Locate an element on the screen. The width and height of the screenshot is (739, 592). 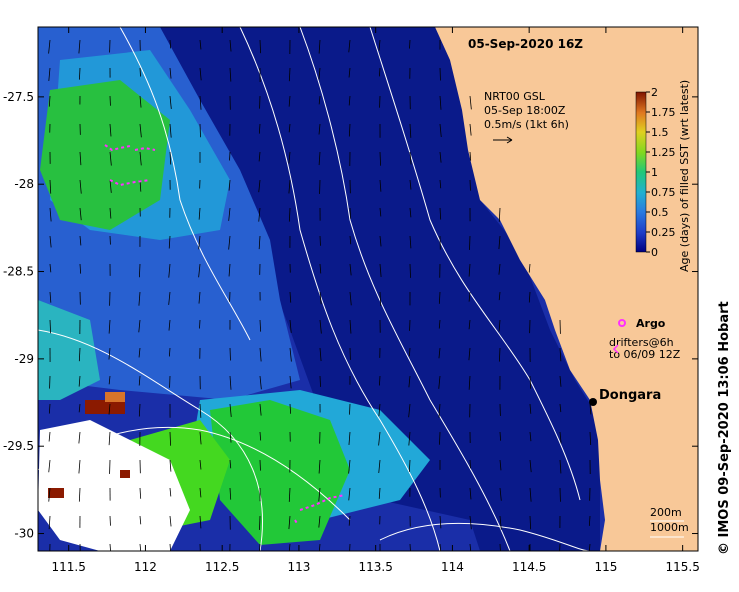
green-patch-south is located at coordinates (280, 472).